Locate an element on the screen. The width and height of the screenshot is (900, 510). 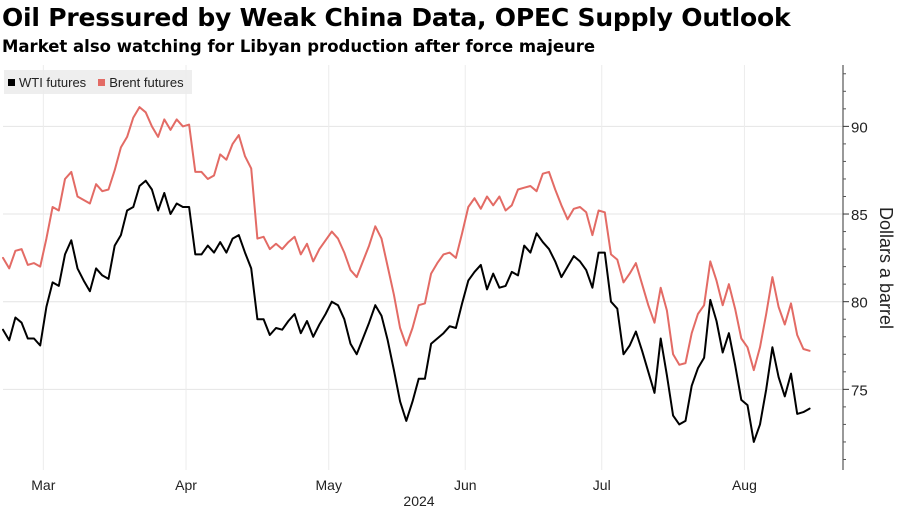
legend: WTI futures Brent futures is located at coordinates (98, 82).